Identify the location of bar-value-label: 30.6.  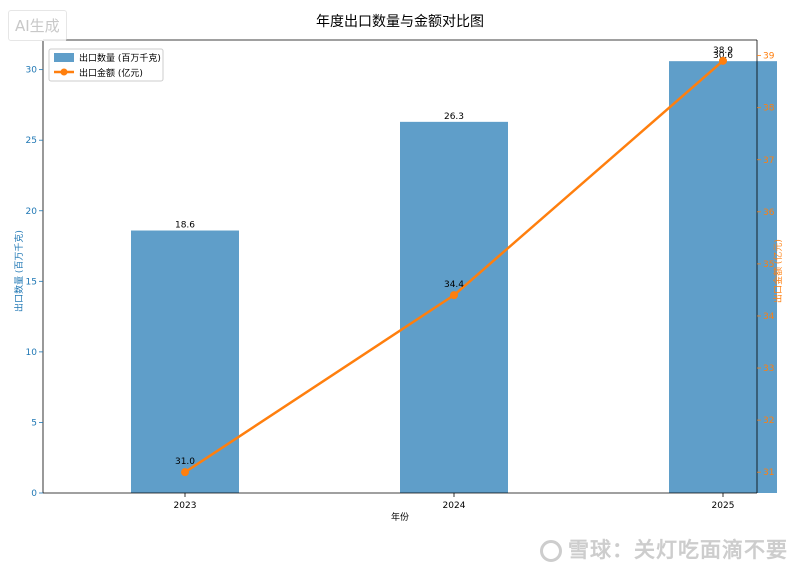
(723, 56).